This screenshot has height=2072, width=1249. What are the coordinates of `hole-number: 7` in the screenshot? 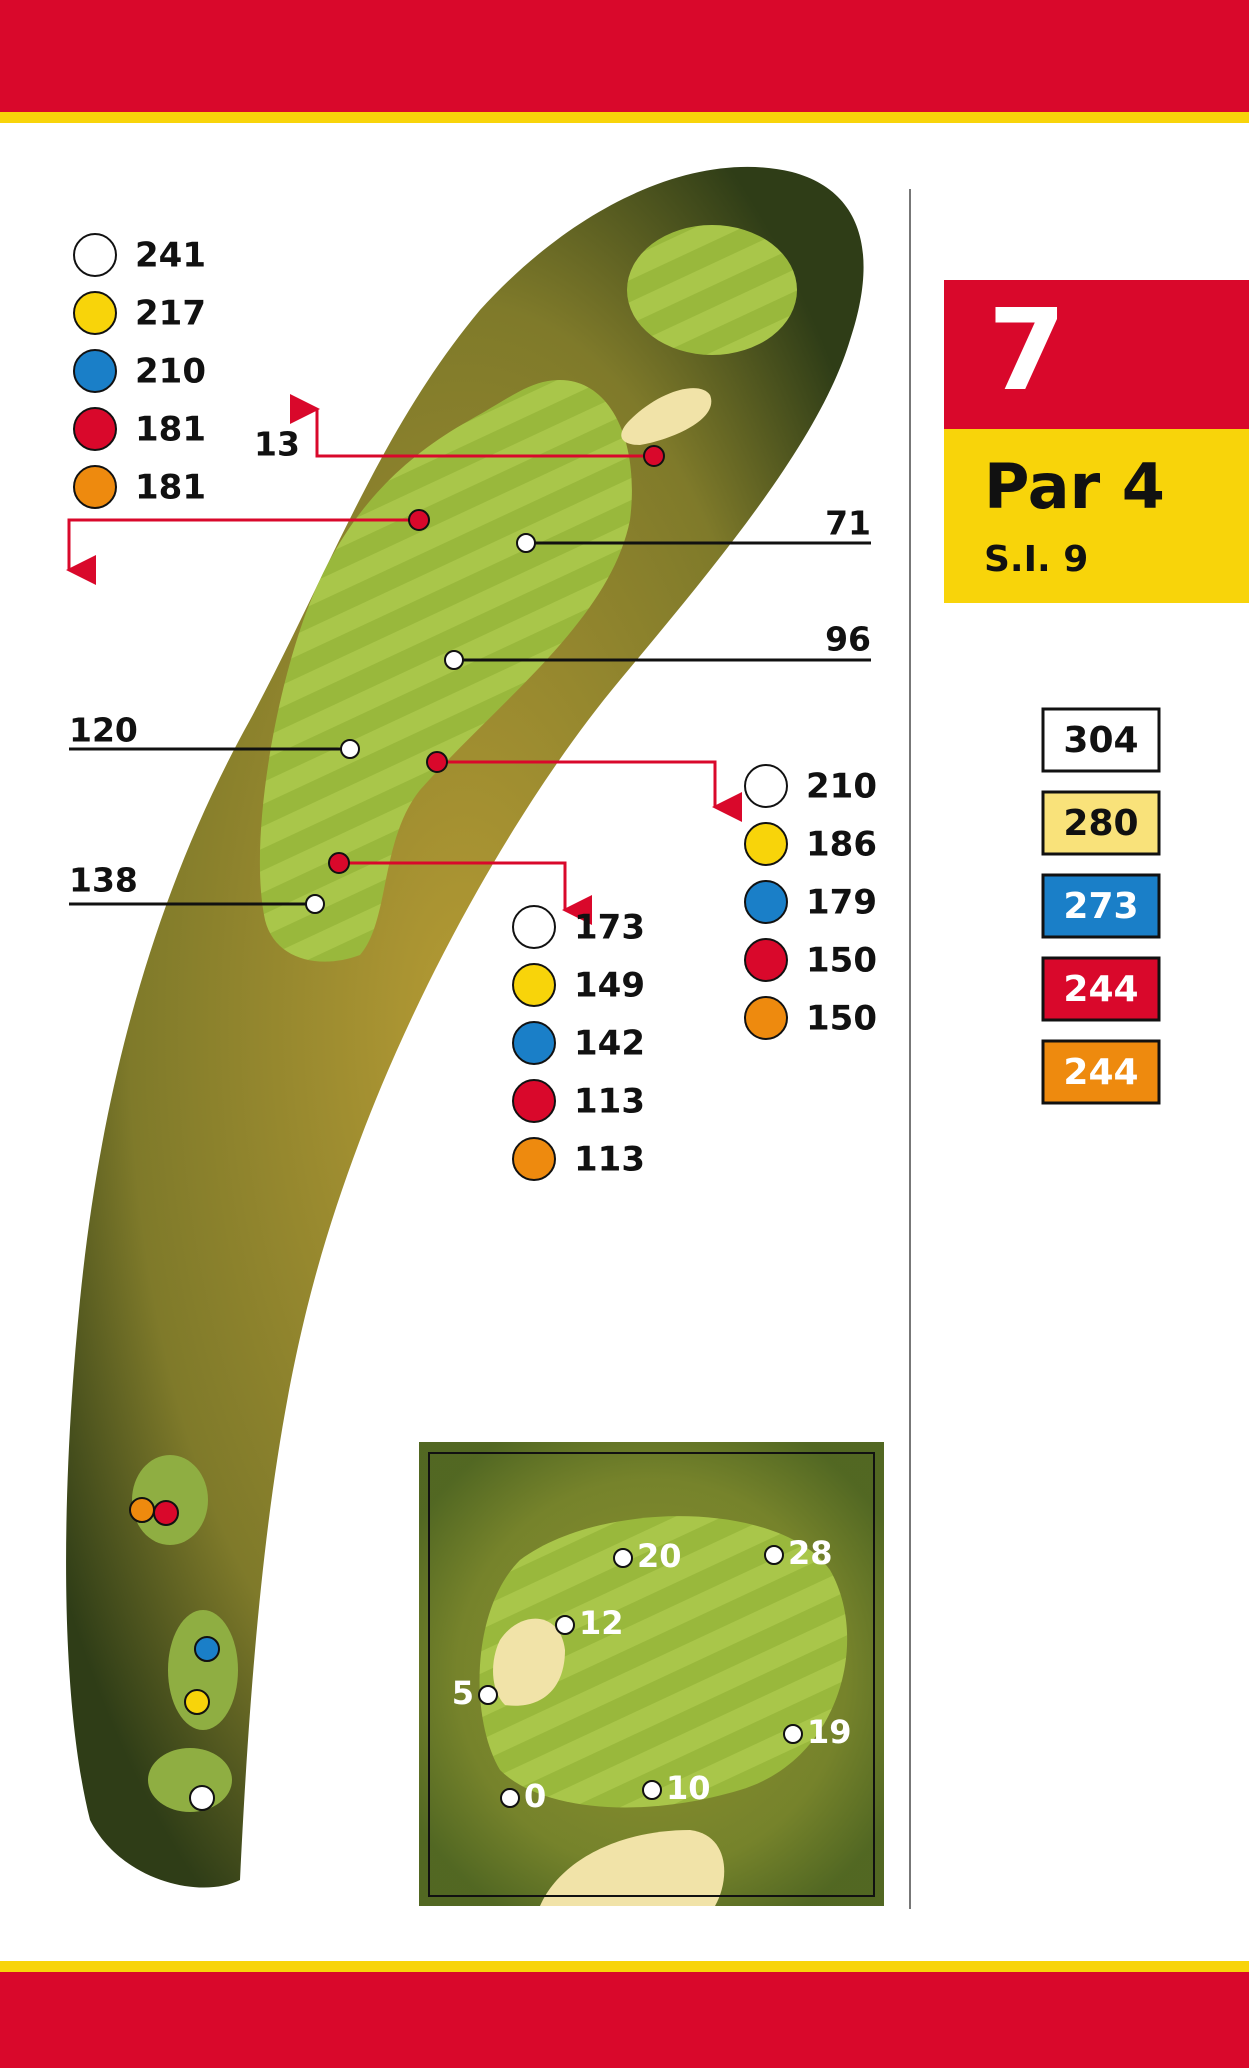 It's located at (1027, 351).